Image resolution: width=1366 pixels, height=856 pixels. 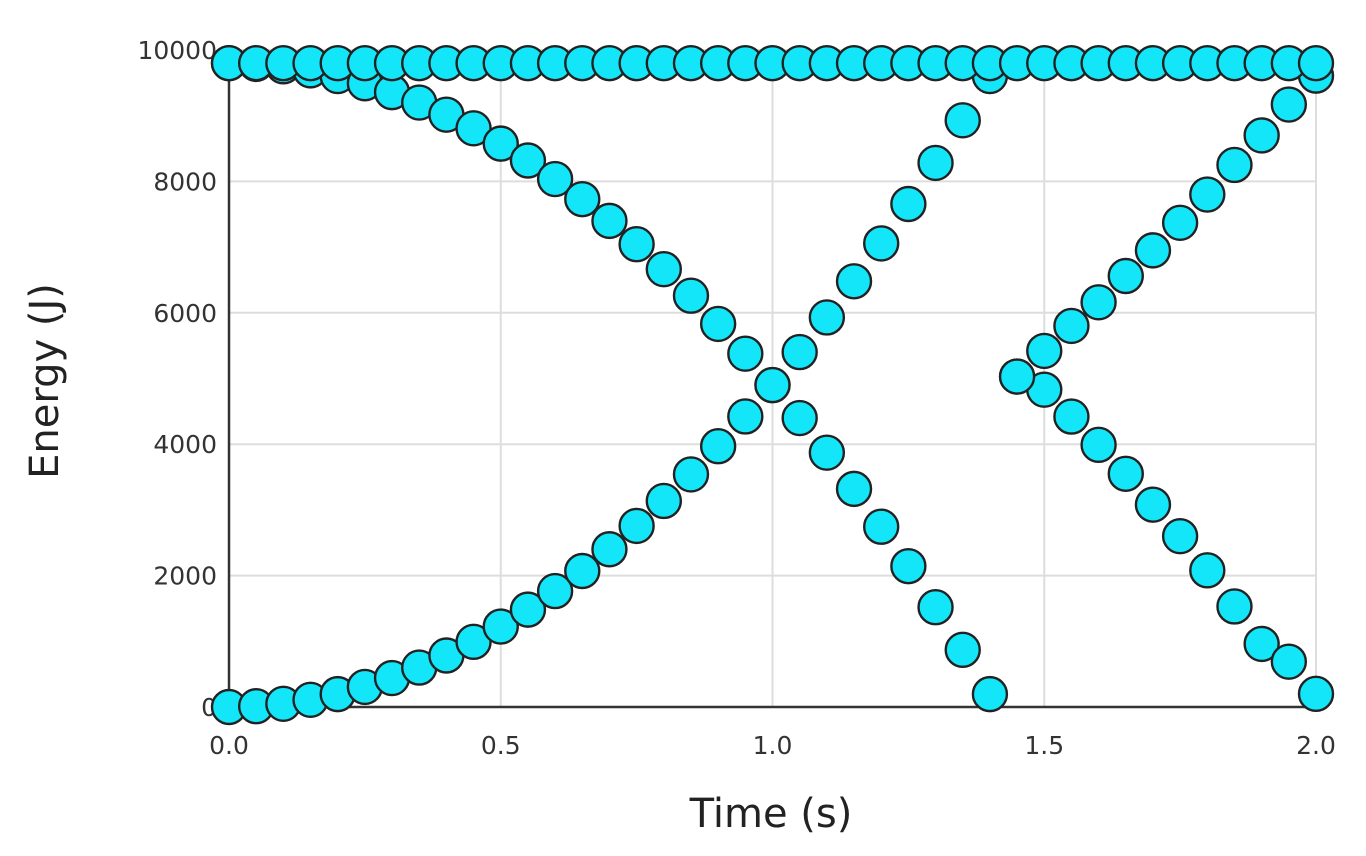 I want to click on y-tick-label: 6000, so click(x=185, y=313).